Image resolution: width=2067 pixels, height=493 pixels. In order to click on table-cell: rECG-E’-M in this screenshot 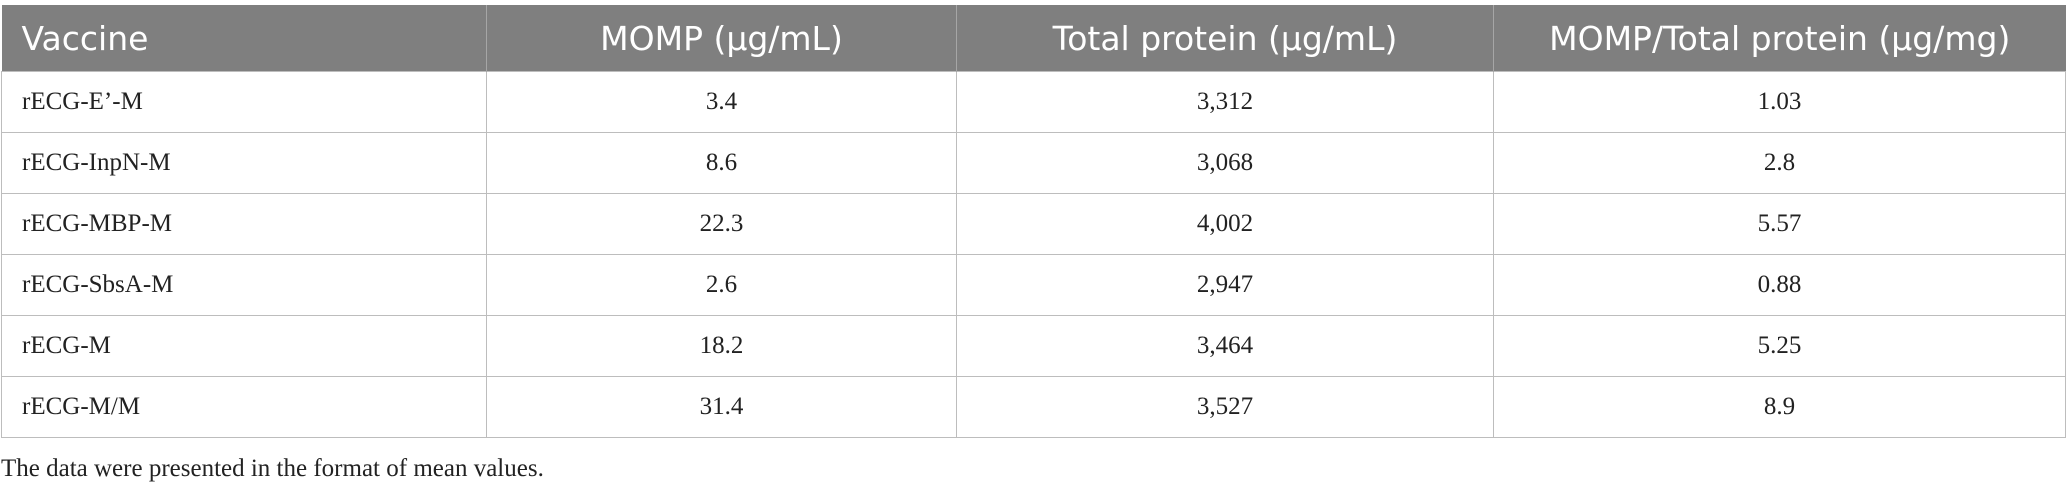, I will do `click(244, 102)`.